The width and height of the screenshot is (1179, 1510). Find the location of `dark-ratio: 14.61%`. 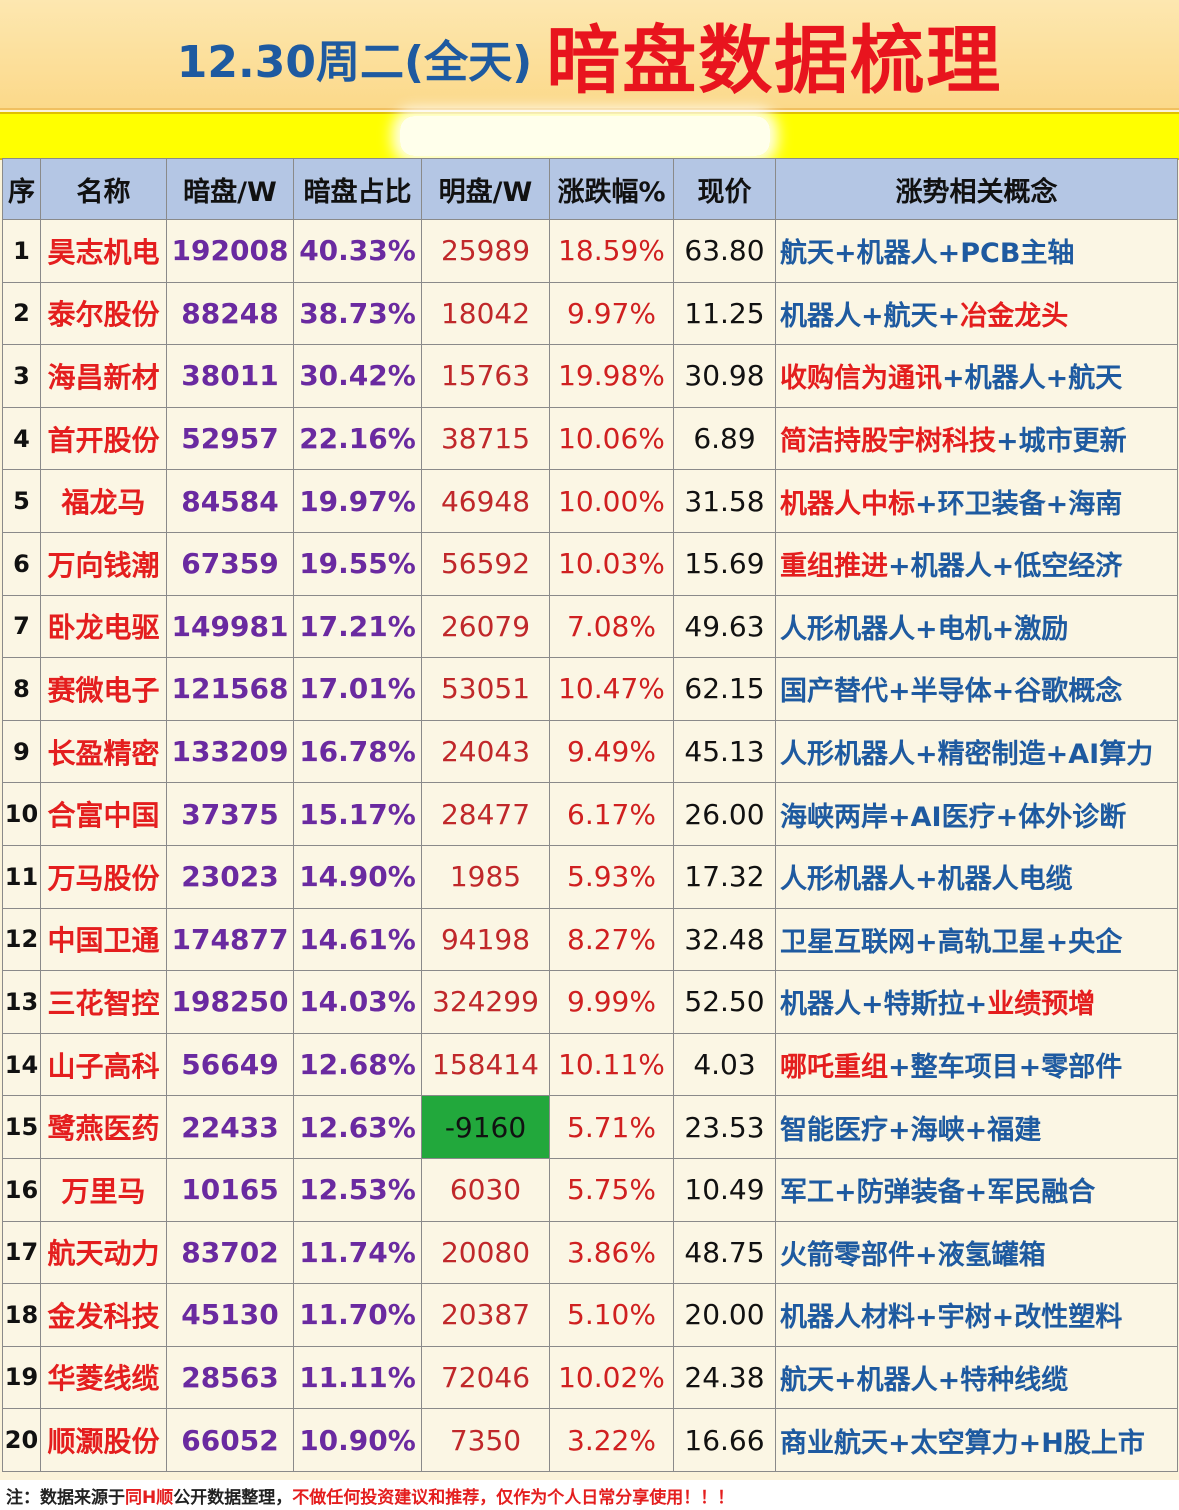

dark-ratio: 14.61% is located at coordinates (357, 939).